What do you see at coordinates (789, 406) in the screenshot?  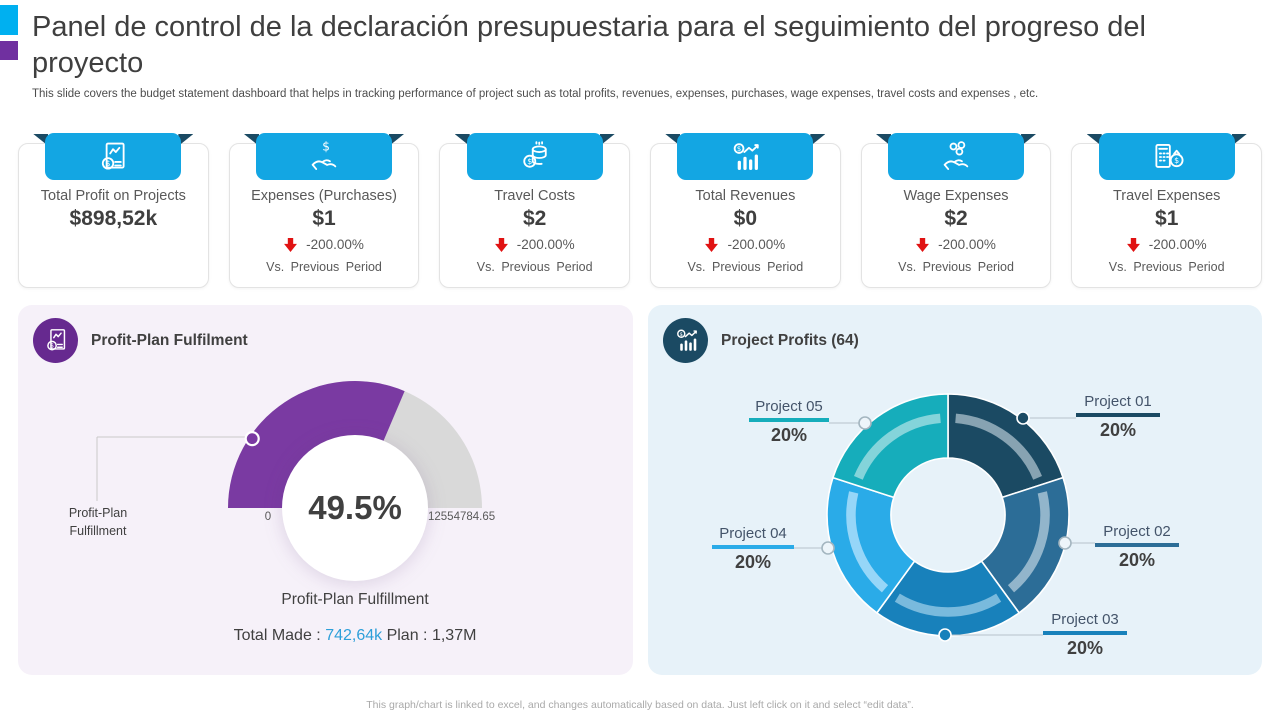 I see `series-name: Project 05` at bounding box center [789, 406].